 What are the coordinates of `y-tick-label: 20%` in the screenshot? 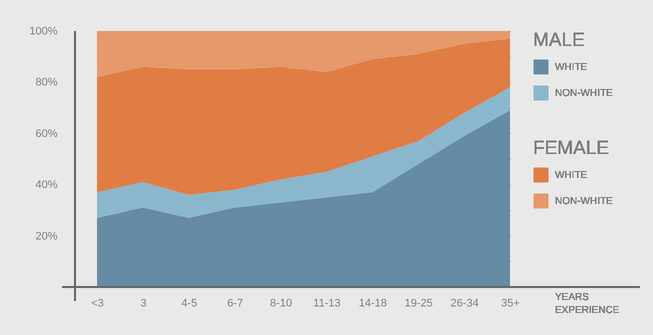 It's located at (46, 236).